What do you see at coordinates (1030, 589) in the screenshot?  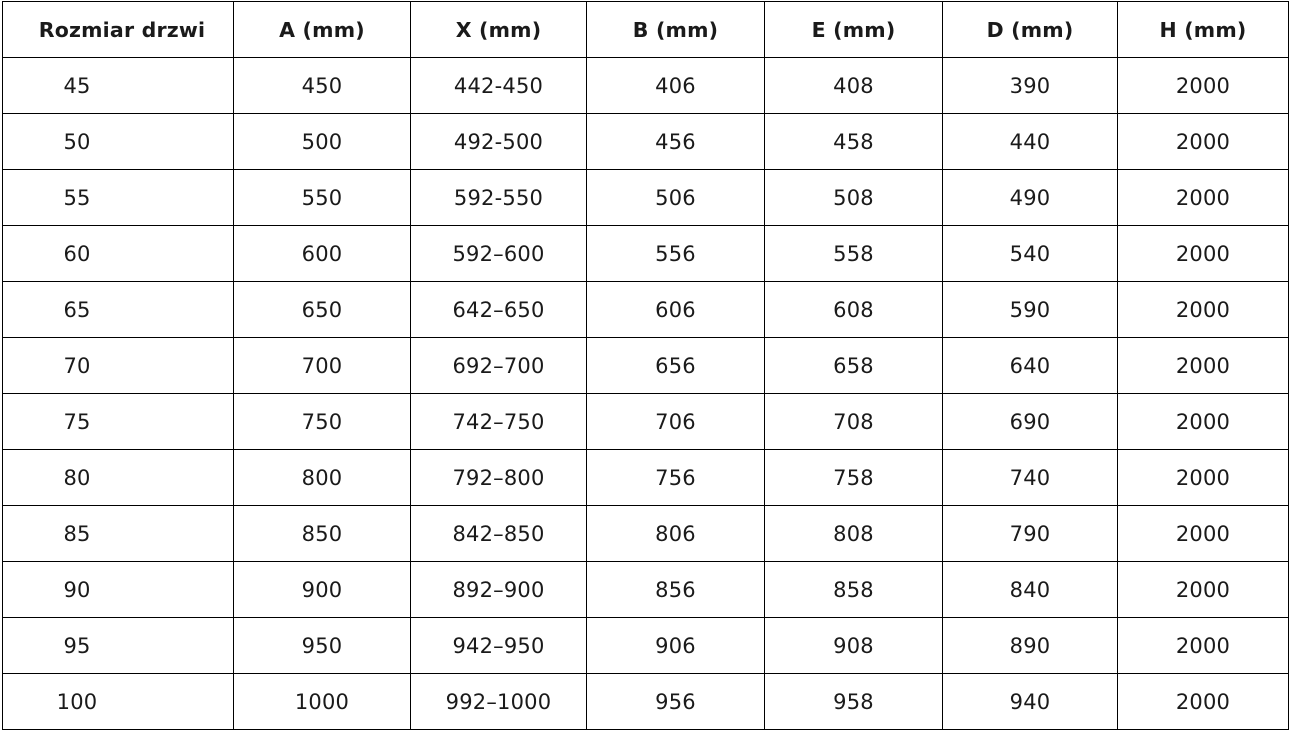 I see `cell-d: 840` at bounding box center [1030, 589].